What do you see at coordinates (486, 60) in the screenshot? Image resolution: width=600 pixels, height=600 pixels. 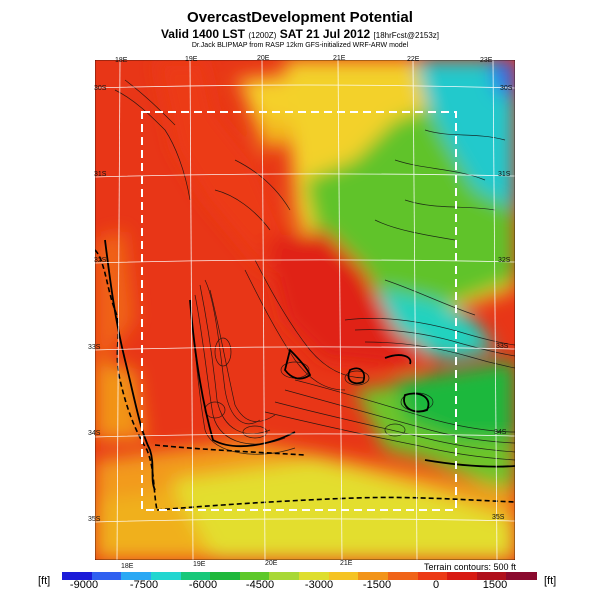 I see `lon-label-top: 23E` at bounding box center [486, 60].